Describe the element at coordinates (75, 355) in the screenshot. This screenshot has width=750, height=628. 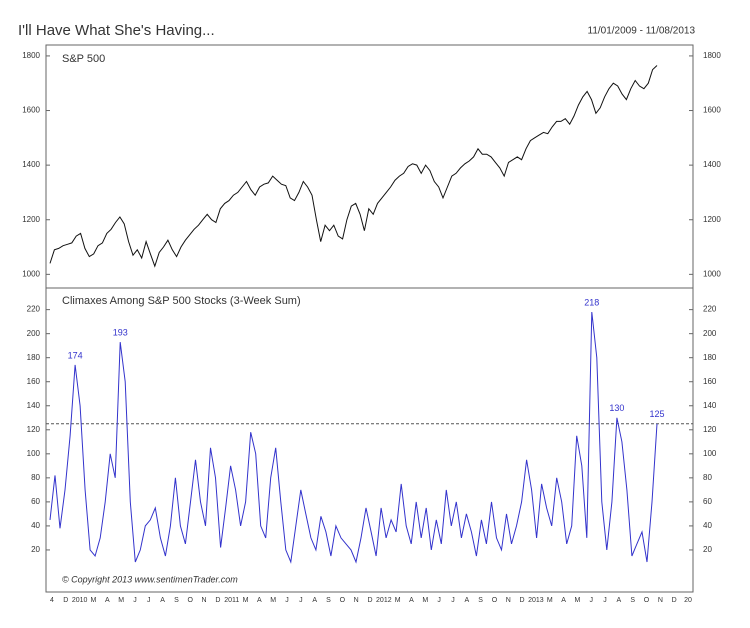
I see `annotation: 174` at that location.